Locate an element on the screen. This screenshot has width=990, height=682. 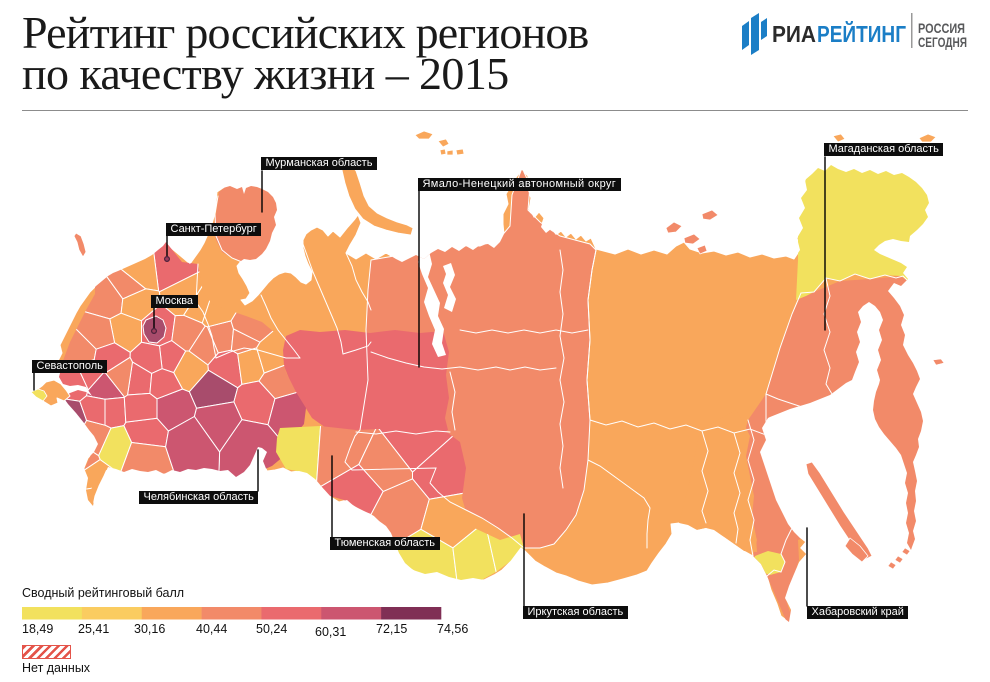
svg-text: РИА is located at coordinates (794, 34).